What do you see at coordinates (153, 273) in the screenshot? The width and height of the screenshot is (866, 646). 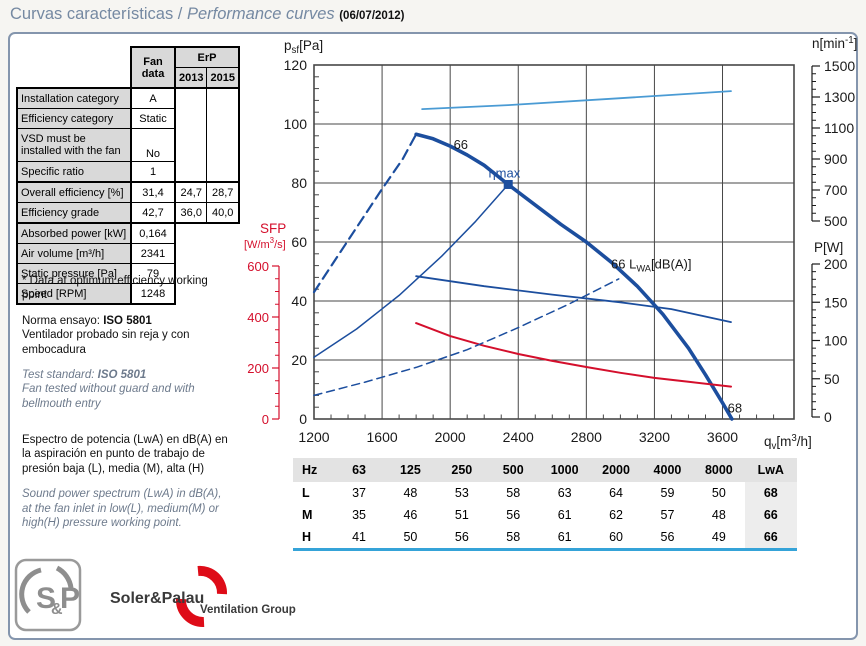 I see `spec-cell: 79` at bounding box center [153, 273].